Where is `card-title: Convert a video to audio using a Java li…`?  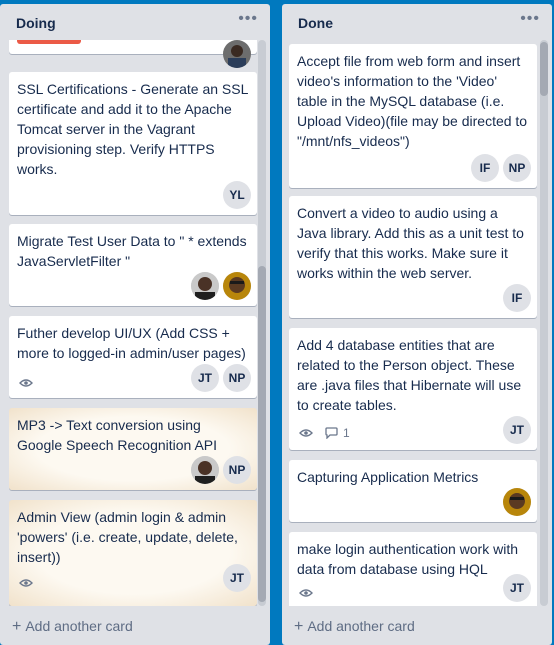
card-title: Convert a video to audio using a Java li… is located at coordinates (413, 243).